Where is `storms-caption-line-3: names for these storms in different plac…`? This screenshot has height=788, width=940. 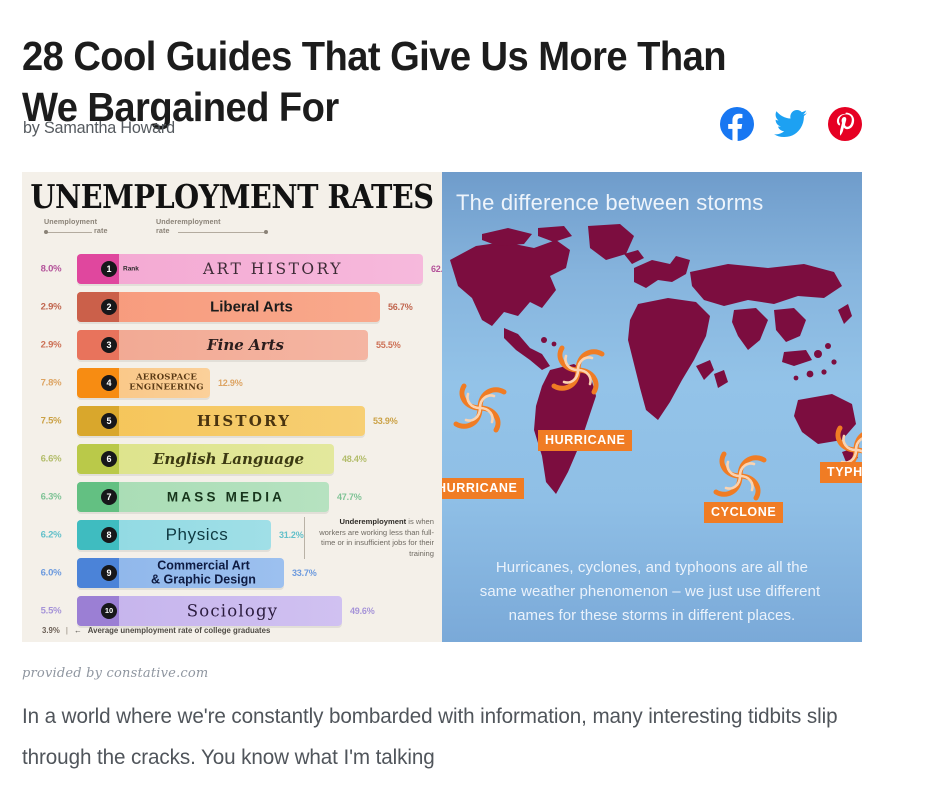
storms-caption-line-3: names for these storms in different plac… is located at coordinates (652, 615).